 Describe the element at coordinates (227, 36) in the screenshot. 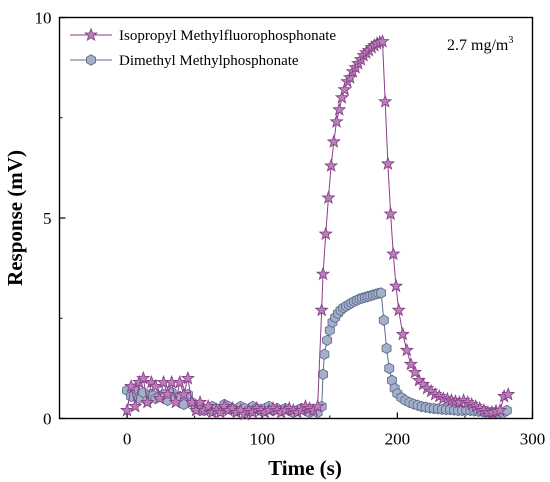

I see `legend-label-ipmfp: Isopropyl Methylfluorophosphonate` at that location.